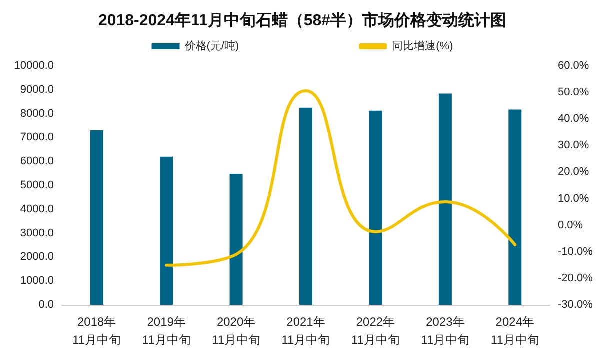 This screenshot has height=363, width=605. I want to click on y-tick-label: 1000.0, so click(37, 281).